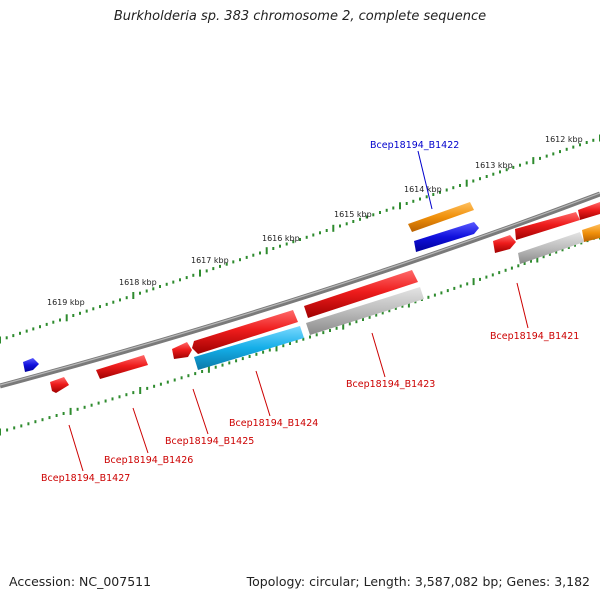 The image size is (600, 600). What do you see at coordinates (263, 393) in the screenshot?
I see `leader-line-B1424` at bounding box center [263, 393].